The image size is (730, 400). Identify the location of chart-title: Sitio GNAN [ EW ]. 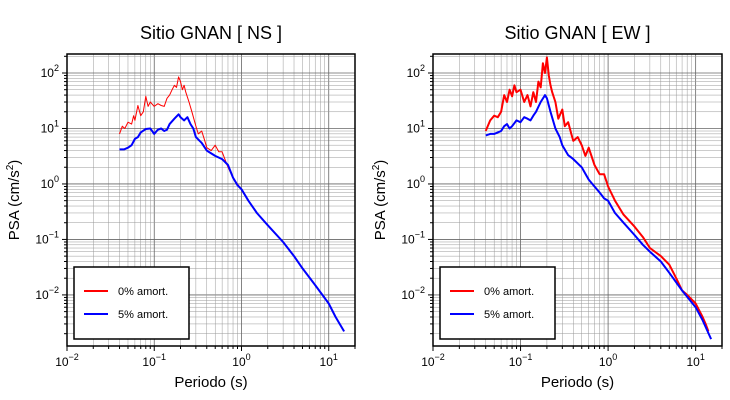
(577, 33).